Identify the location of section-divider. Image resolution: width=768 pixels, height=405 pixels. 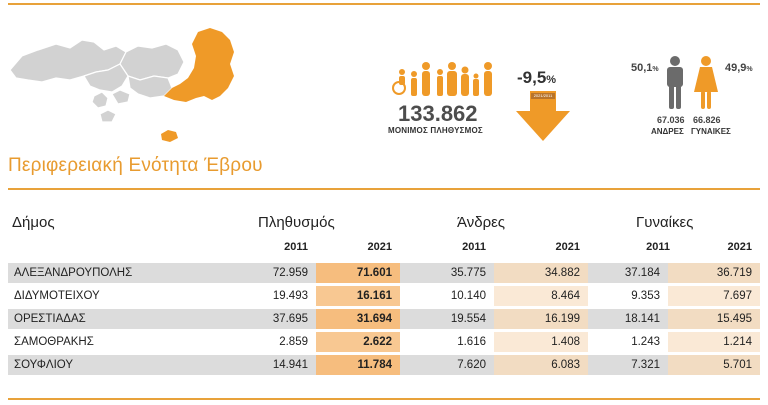
(384, 189).